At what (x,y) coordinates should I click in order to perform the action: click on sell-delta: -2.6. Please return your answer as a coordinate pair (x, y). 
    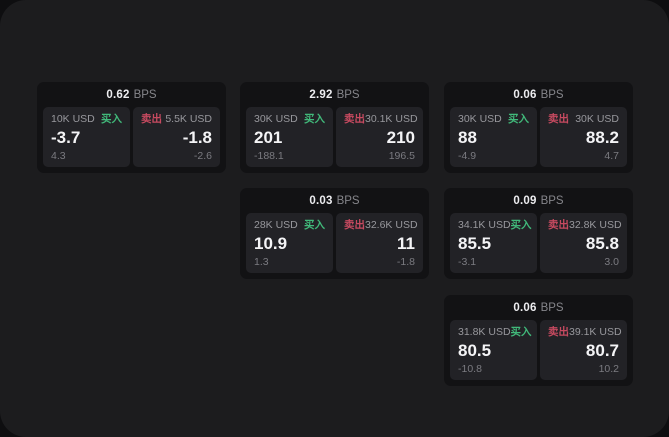
    Looking at the image, I should click on (202, 155).